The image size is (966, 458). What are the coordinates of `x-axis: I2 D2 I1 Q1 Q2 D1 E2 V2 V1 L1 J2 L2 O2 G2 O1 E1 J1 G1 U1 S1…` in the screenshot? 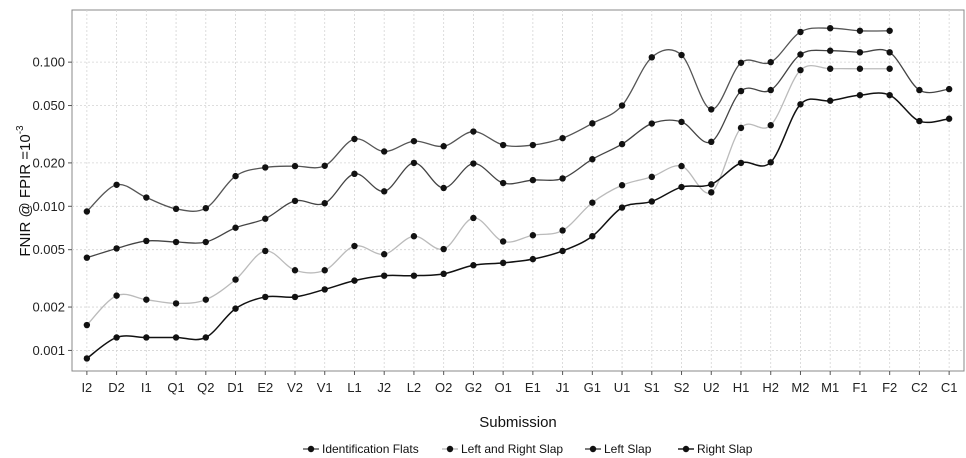 It's located at (519, 383).